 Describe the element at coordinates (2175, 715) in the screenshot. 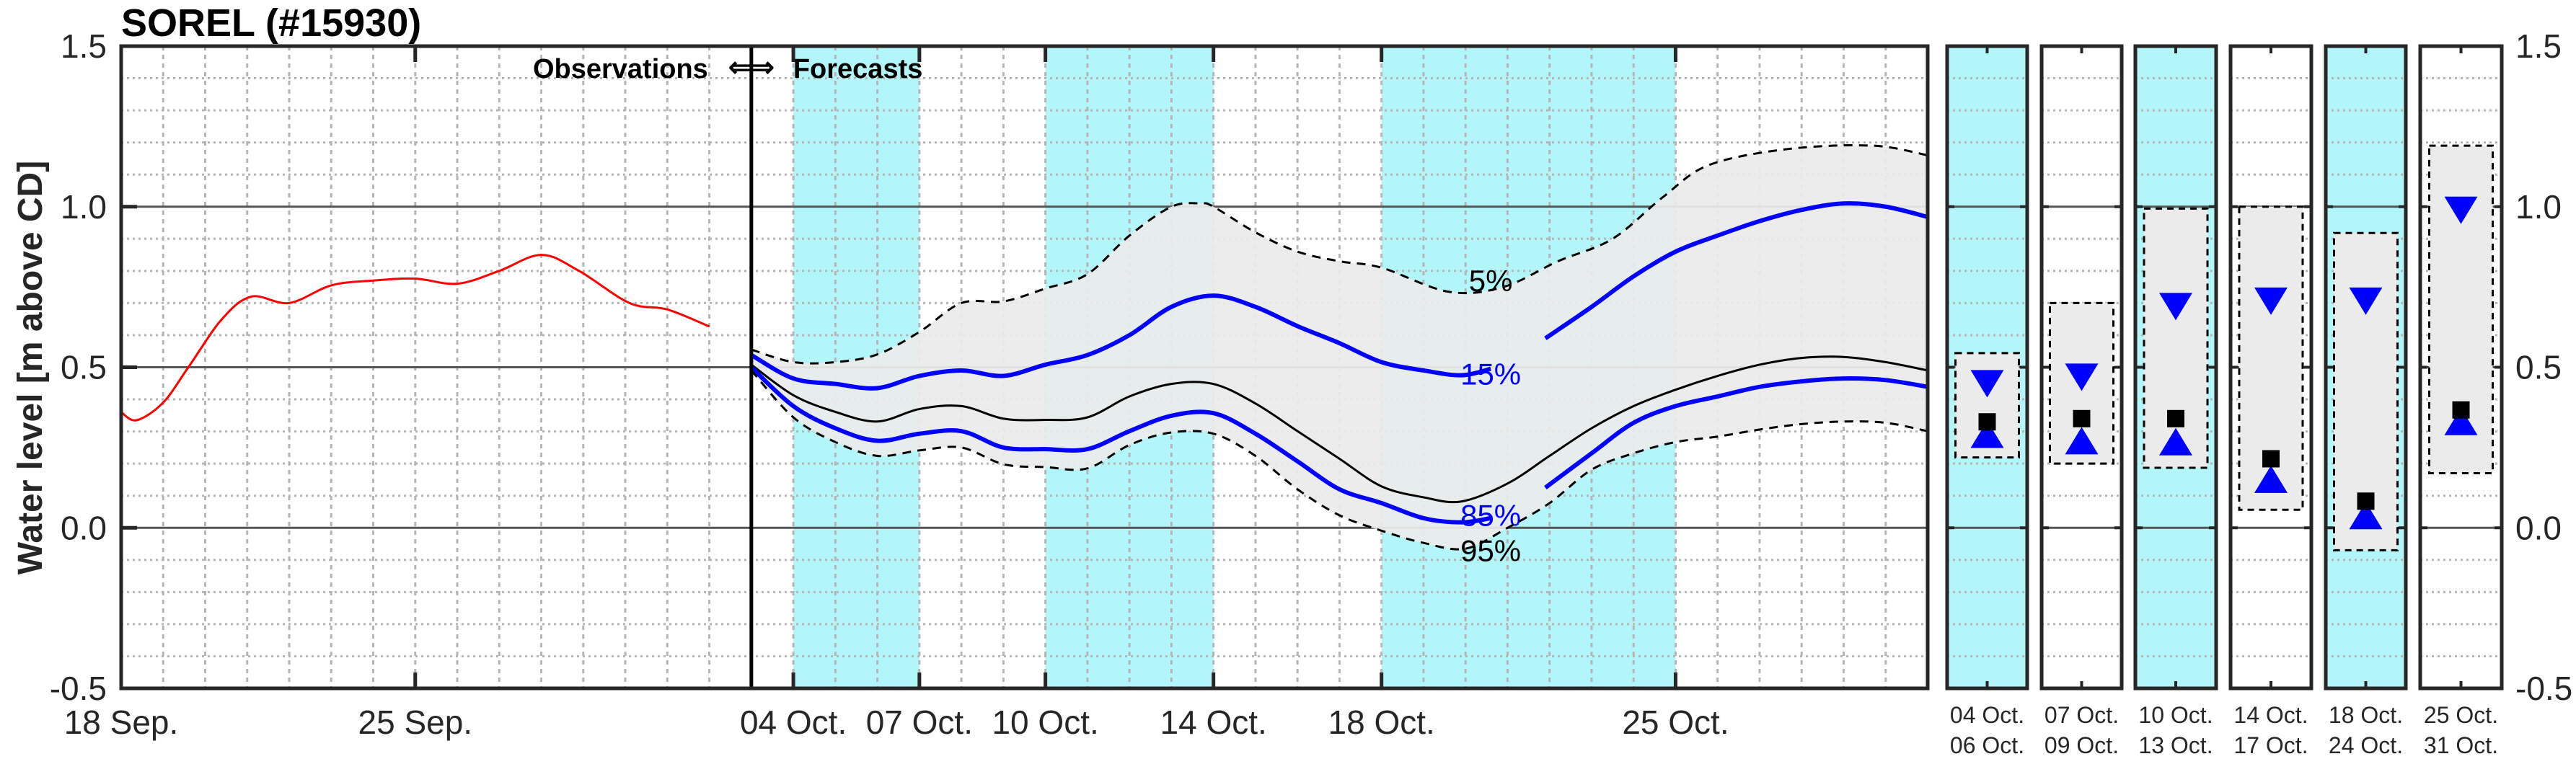

I see `panel-period-start: 10 Oct.` at that location.